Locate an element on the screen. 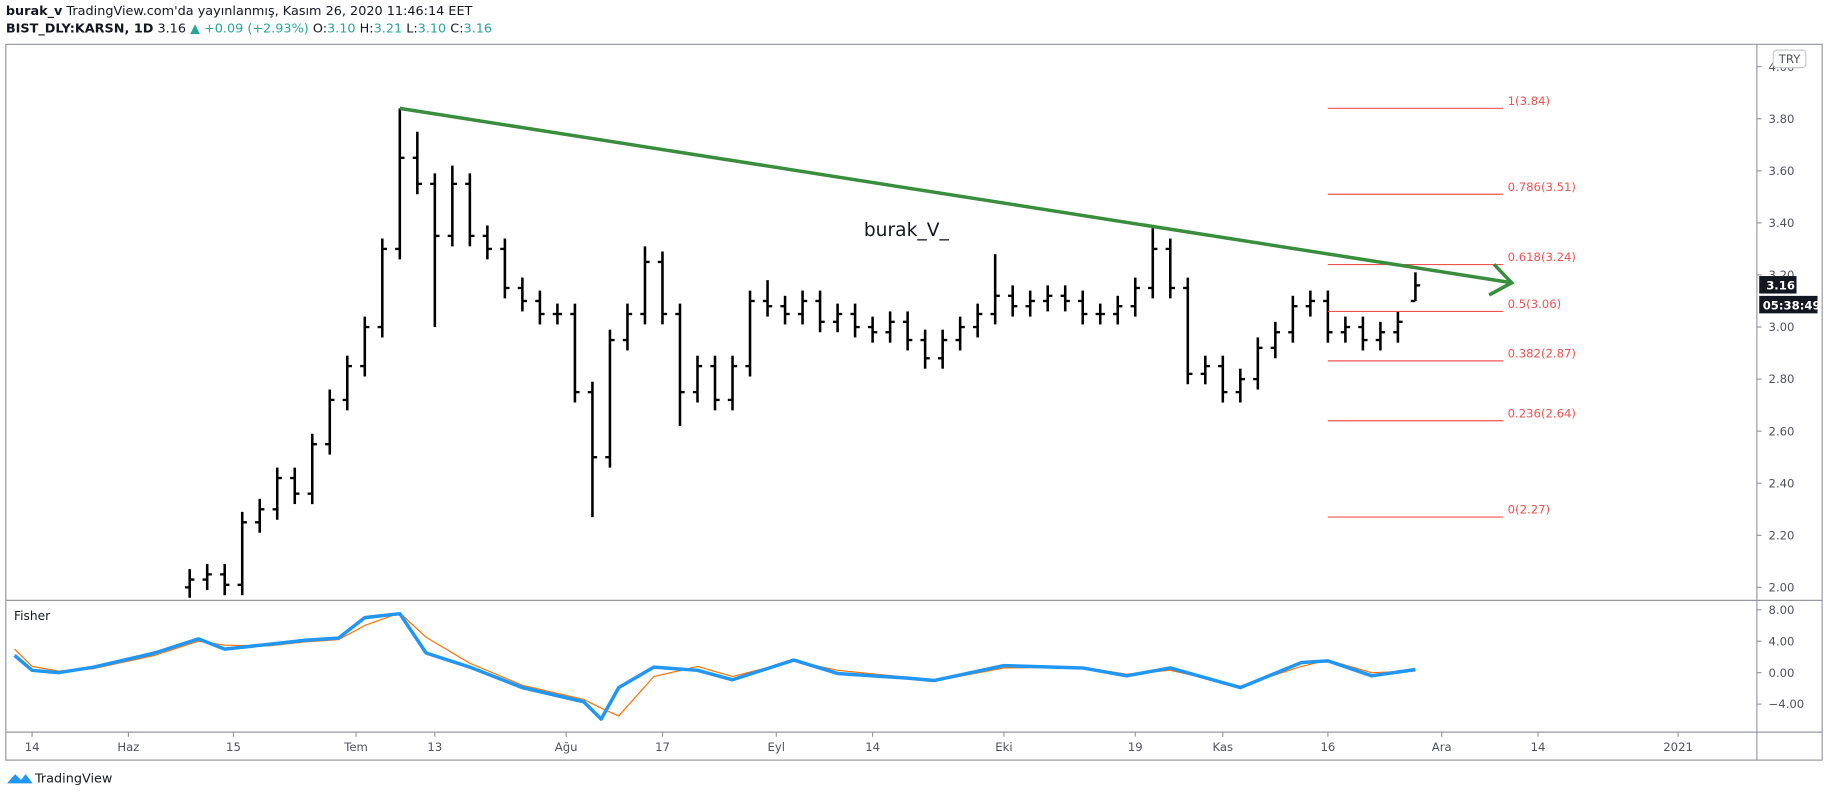 The image size is (1828, 798). y-tick-label: 0.00 is located at coordinates (1782, 673).